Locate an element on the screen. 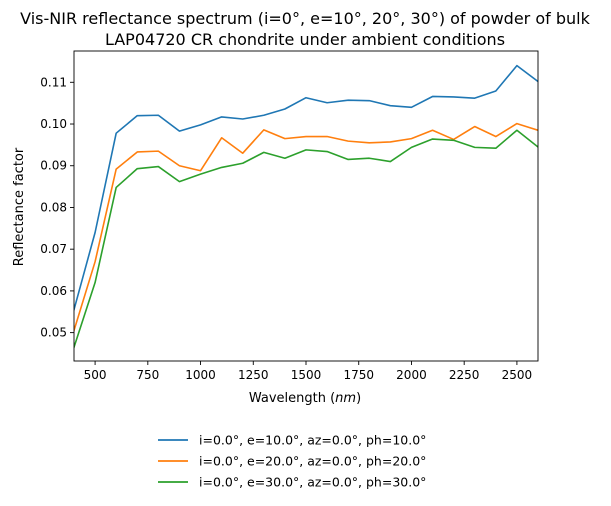 The image size is (611, 506). y-axis-label: Reflectance factor is located at coordinates (19, 206).